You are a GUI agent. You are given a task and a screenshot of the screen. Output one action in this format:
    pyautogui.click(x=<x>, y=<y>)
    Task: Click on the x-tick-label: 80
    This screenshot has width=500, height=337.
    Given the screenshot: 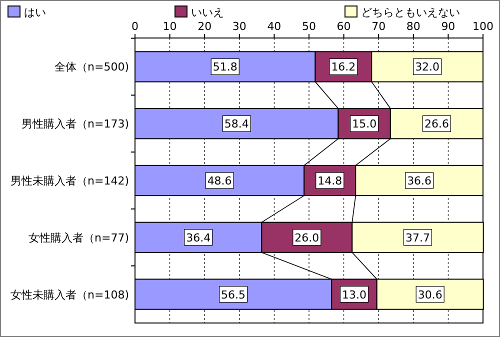 What is the action you would take?
    pyautogui.click(x=413, y=26)
    